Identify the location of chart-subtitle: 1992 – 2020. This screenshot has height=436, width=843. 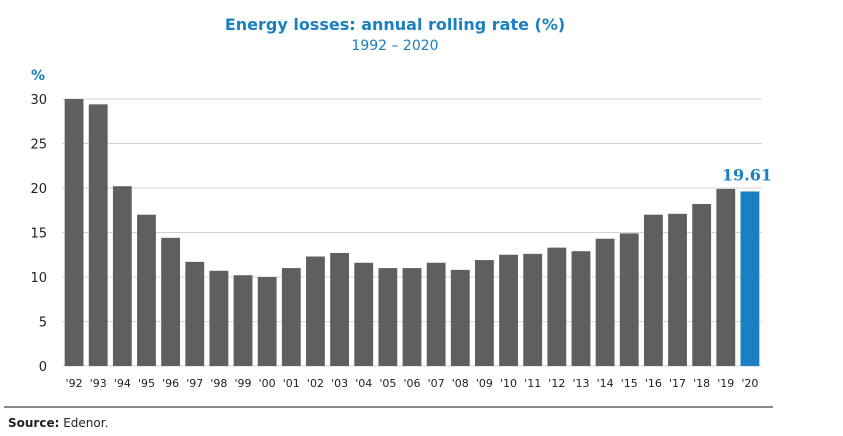
(395, 46).